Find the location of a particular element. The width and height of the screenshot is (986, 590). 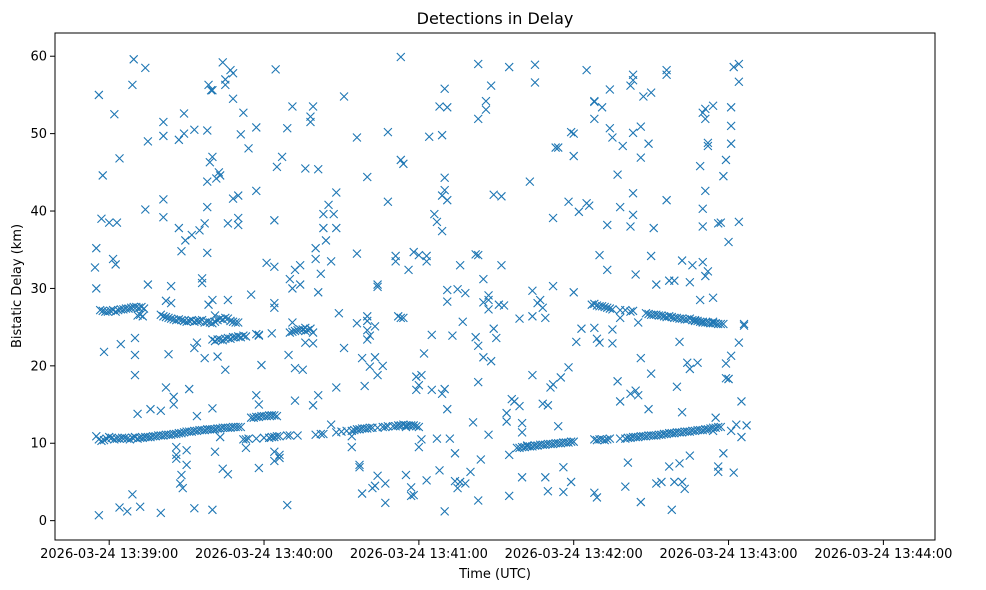

x-tick-label: 2026-03-24 13:44:00 is located at coordinates (883, 554).